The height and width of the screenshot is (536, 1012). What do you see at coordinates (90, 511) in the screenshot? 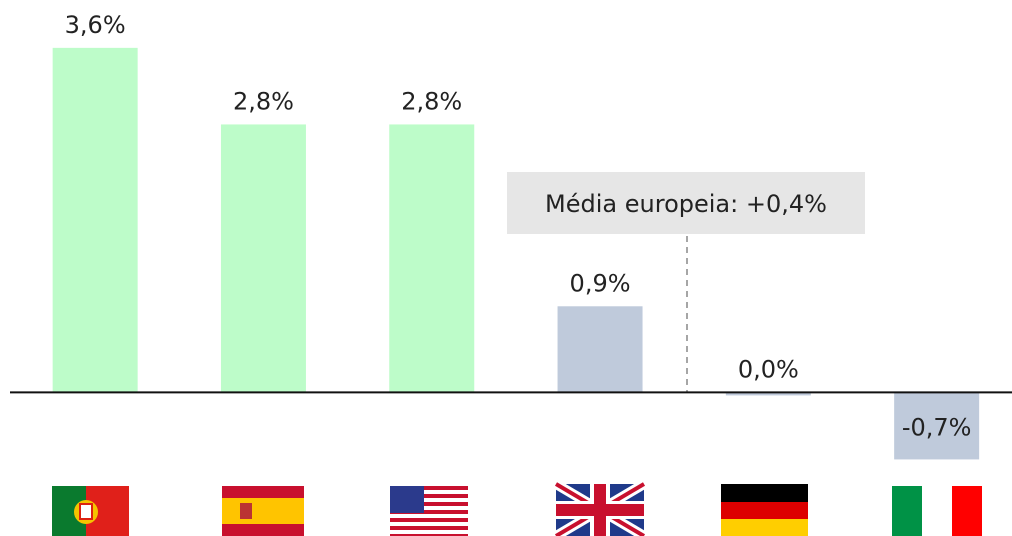
I see `flag-portugal` at bounding box center [90, 511].